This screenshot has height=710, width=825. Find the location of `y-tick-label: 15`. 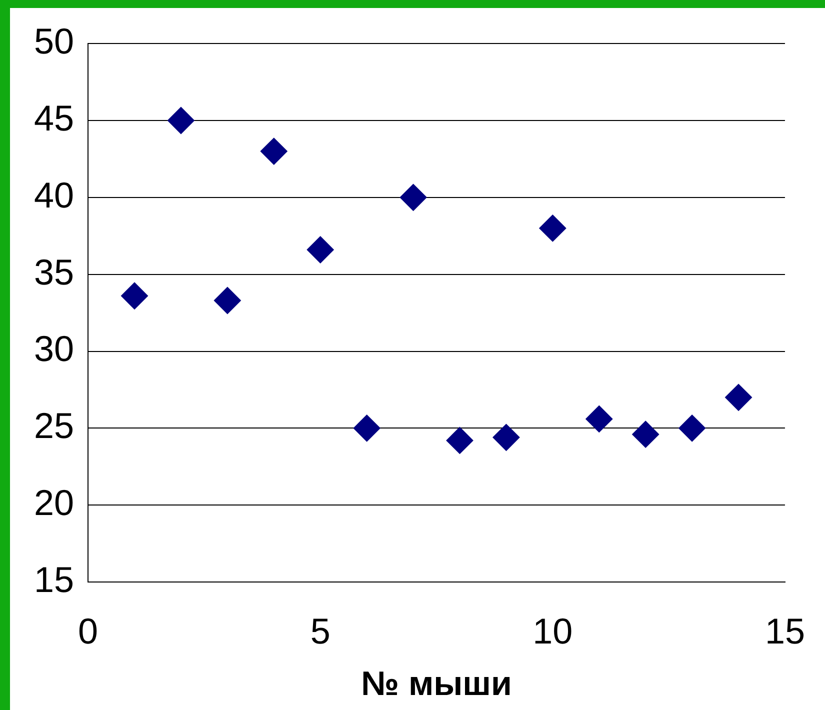

y-tick-label: 15 is located at coordinates (54, 579).